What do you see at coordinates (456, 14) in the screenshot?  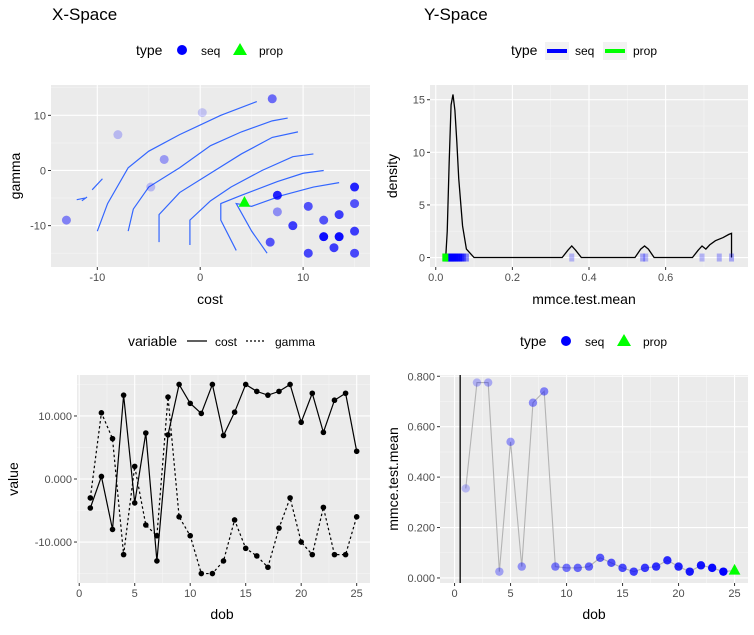 I see `y-space-title: Y-Space` at bounding box center [456, 14].